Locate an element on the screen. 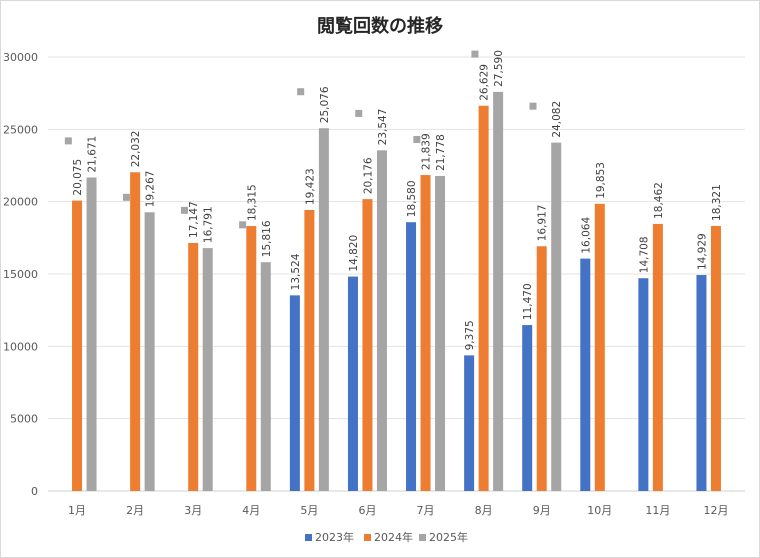 Image resolution: width=760 pixels, height=558 pixels. data-label: 16,791 is located at coordinates (209, 224).